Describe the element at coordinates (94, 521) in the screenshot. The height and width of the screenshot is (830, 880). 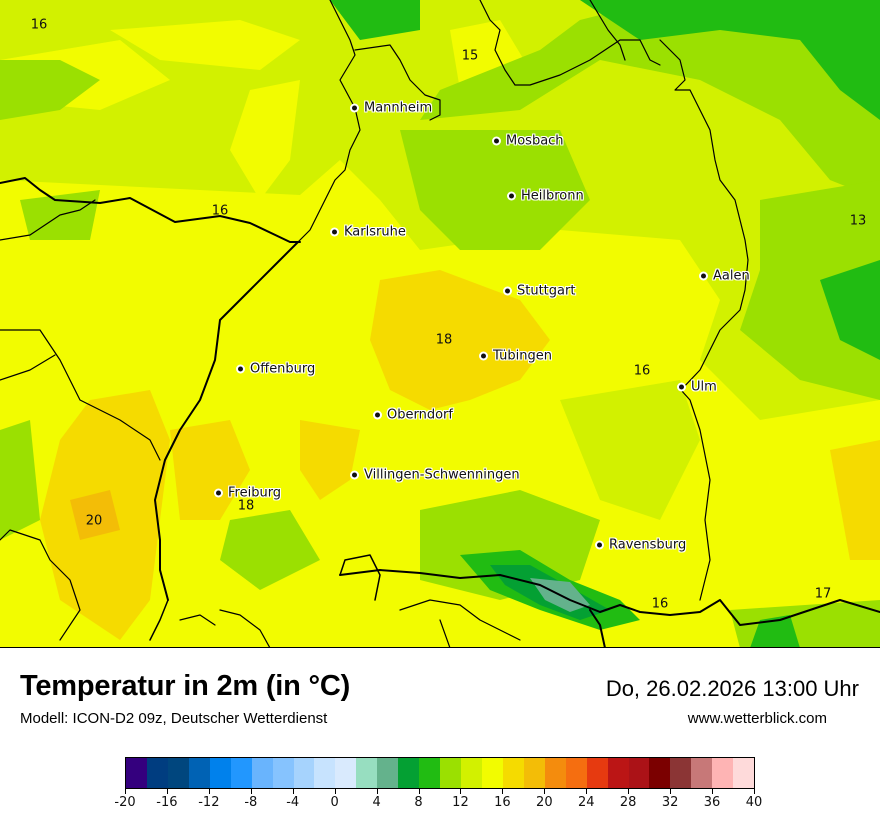
I see `temperature-value-label: 20` at that location.